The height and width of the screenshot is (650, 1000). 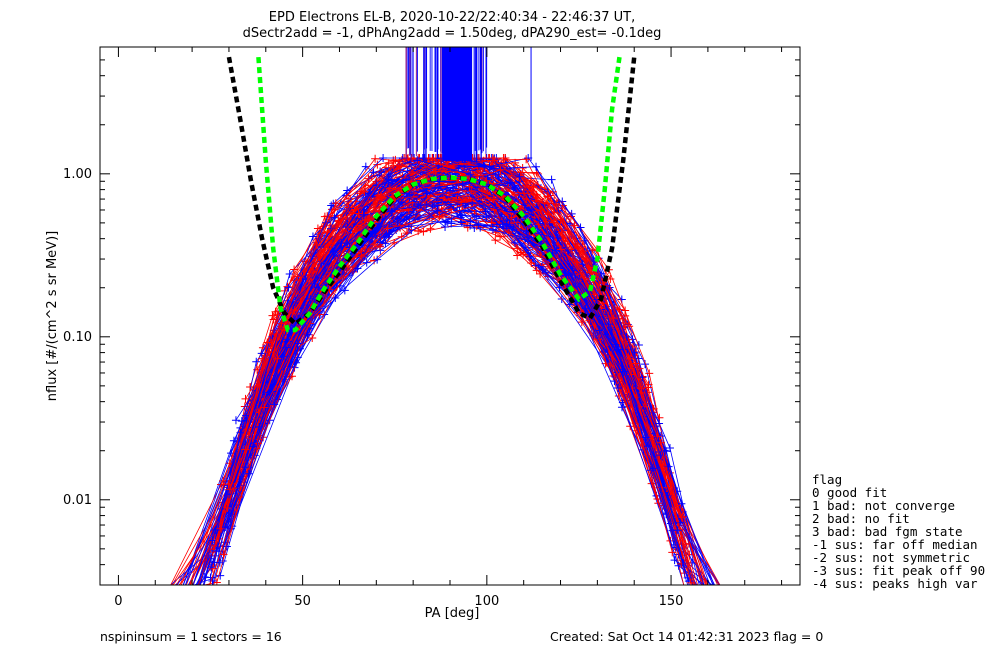 What do you see at coordinates (895, 583) in the screenshot?
I see `legend-entry: -4 sus: peaks high var` at bounding box center [895, 583].